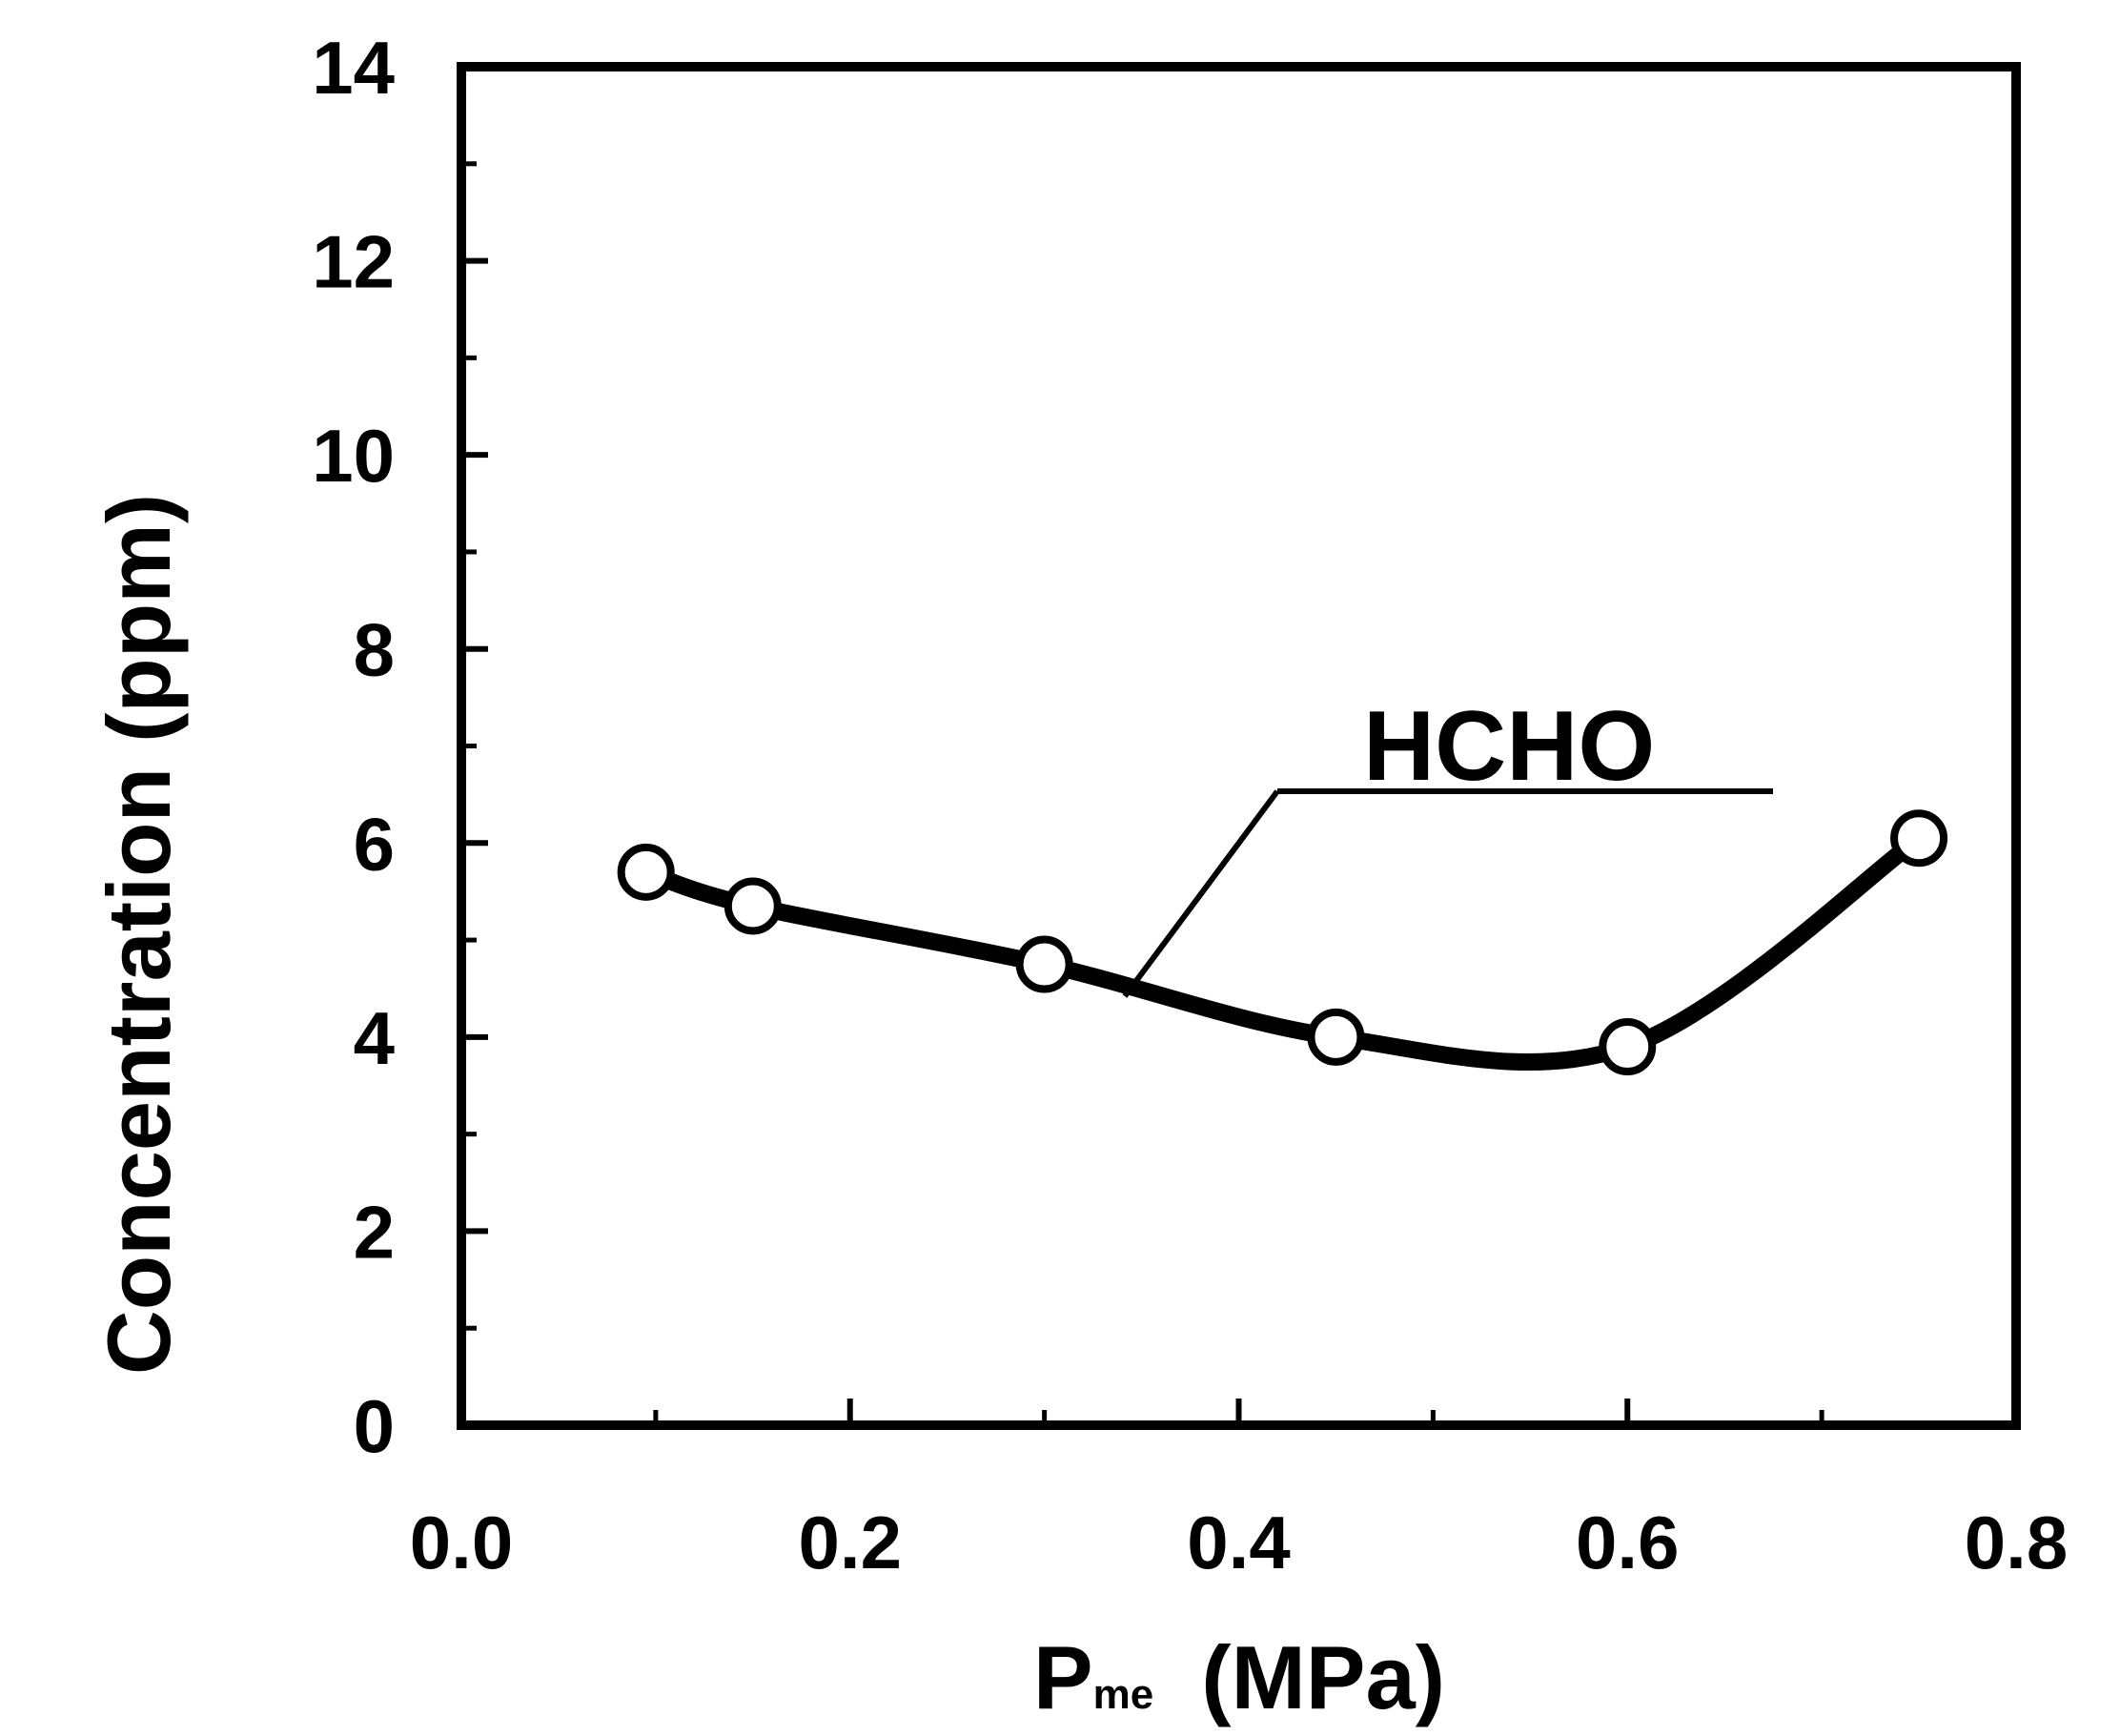  Describe the element at coordinates (1323, 1677) in the screenshot. I see `x-axis-title-unit: (MPa)` at that location.